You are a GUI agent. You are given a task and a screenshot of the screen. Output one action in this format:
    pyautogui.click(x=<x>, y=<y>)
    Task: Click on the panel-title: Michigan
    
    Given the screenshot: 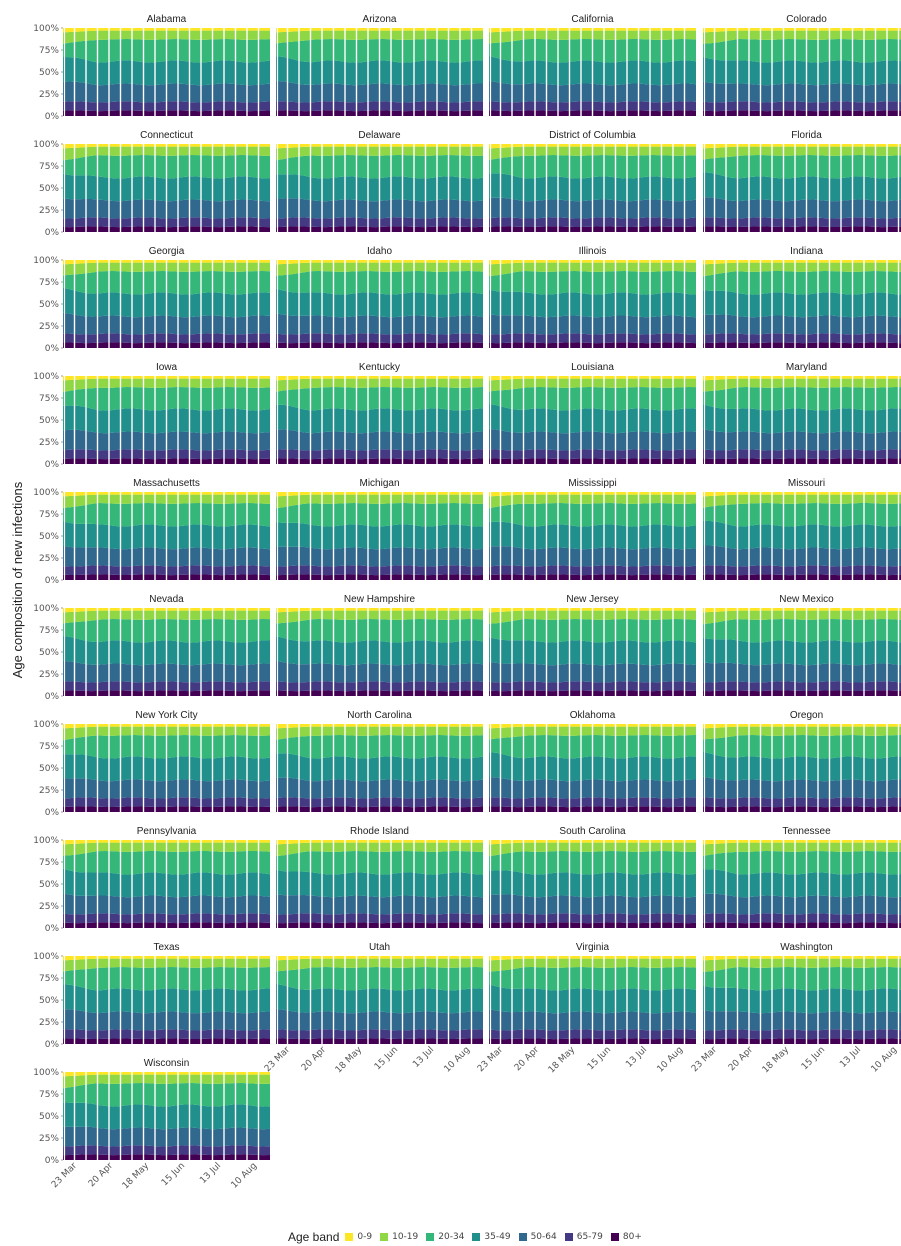 What is the action you would take?
    pyautogui.click(x=379, y=483)
    